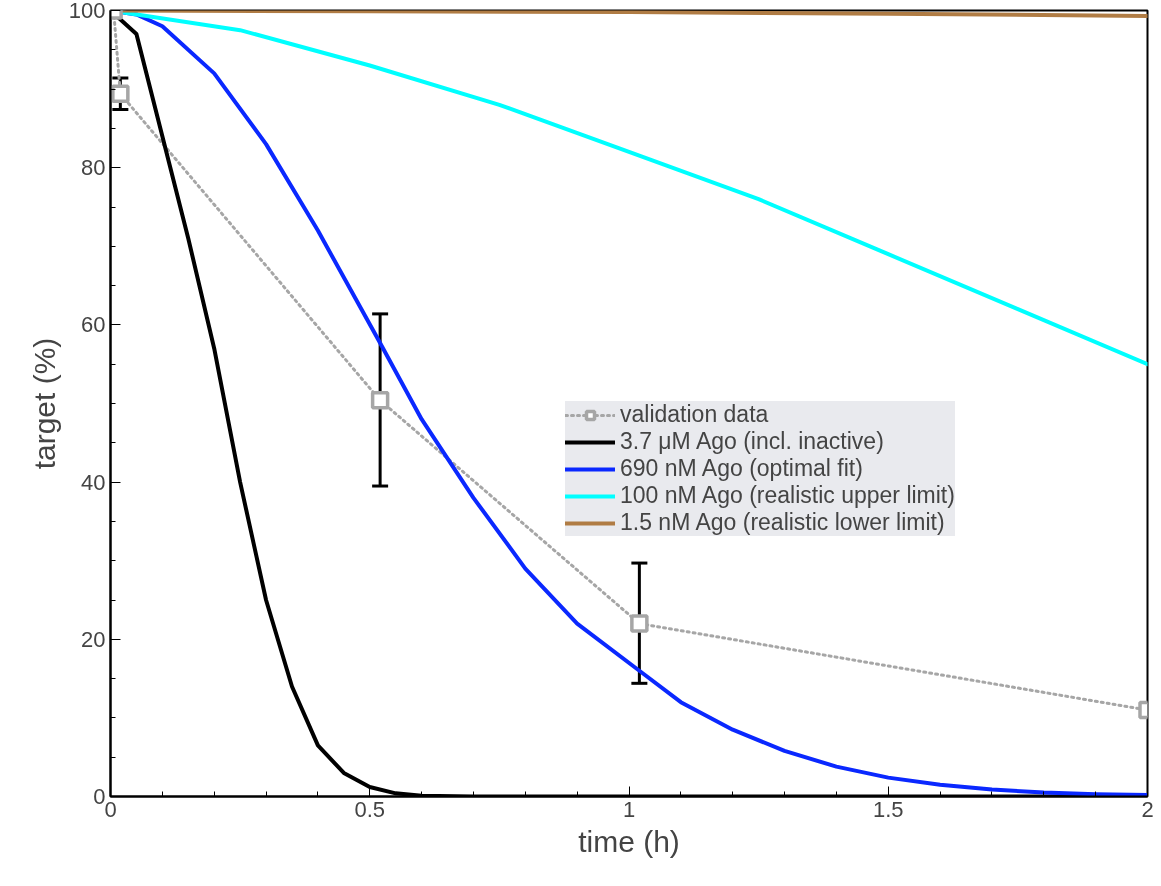  Describe the element at coordinates (93, 639) in the screenshot. I see `y-tick-label: 20` at that location.